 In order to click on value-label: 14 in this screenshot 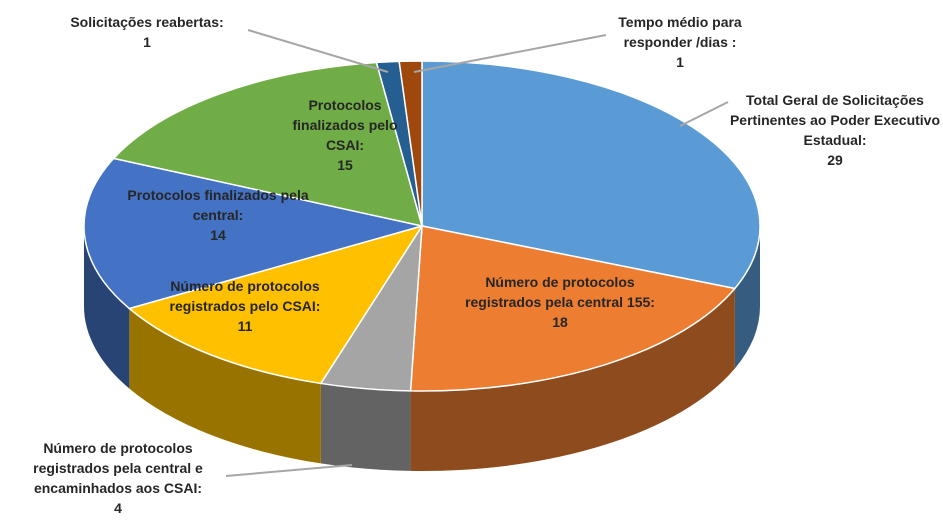, I will do `click(218, 235)`.